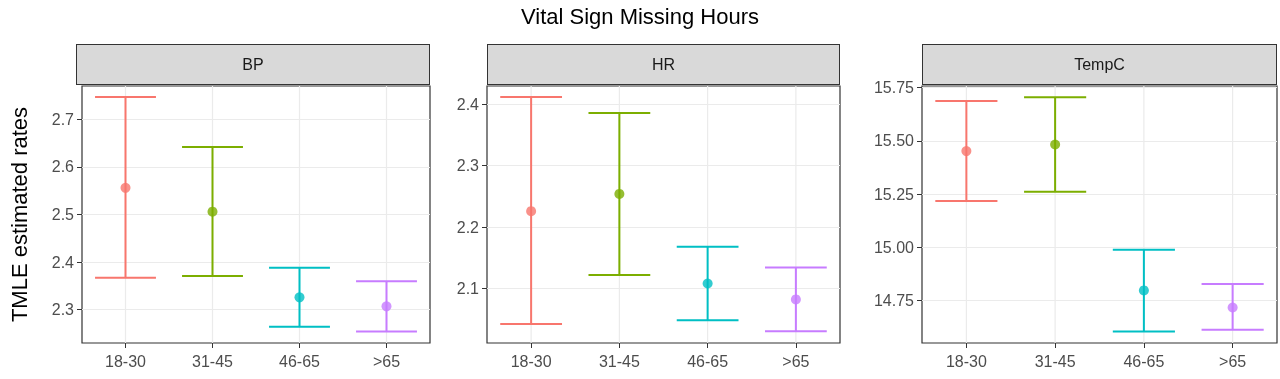 This screenshot has height=379, width=1280. Describe the element at coordinates (663, 64) in the screenshot. I see `chart-title: HR` at that location.